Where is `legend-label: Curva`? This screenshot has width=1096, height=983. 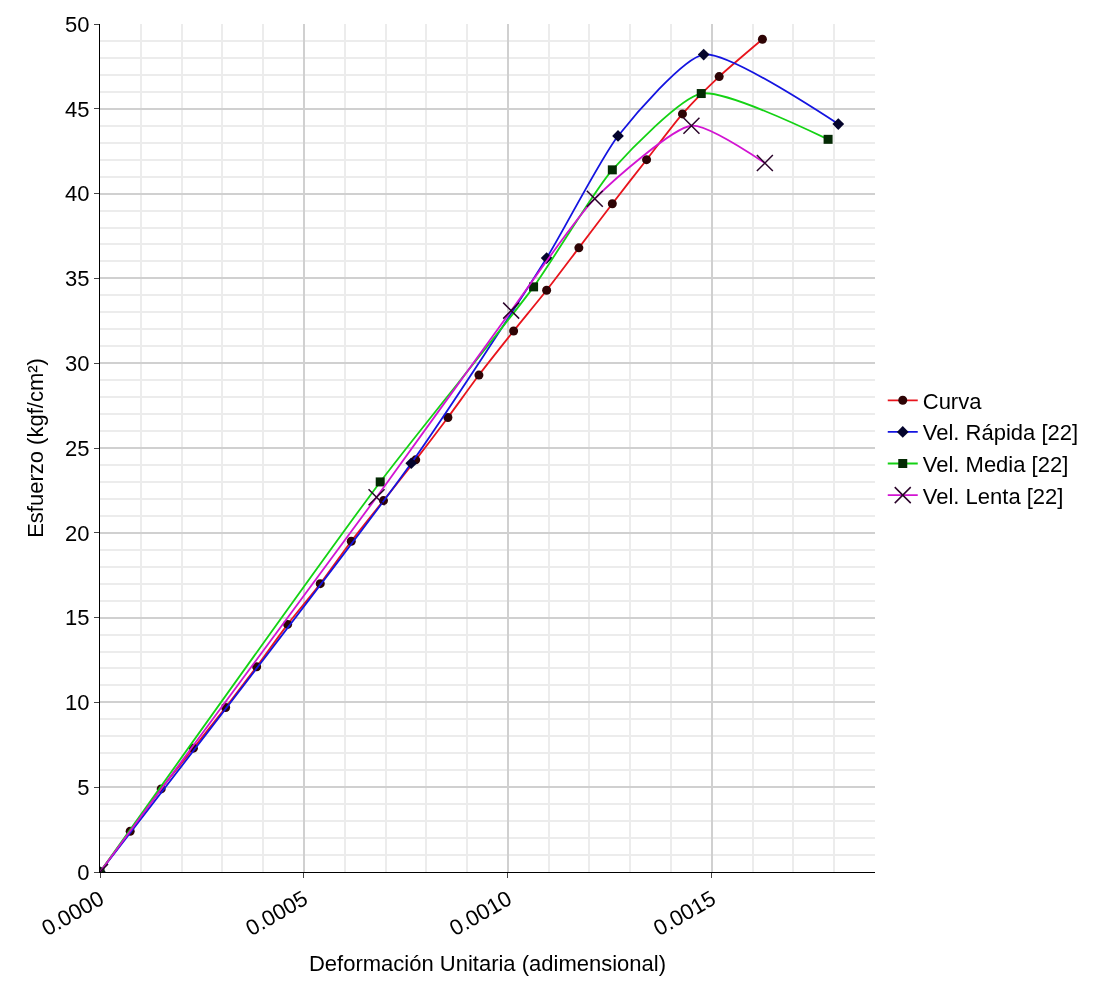
legend-label: Curva is located at coordinates (952, 401).